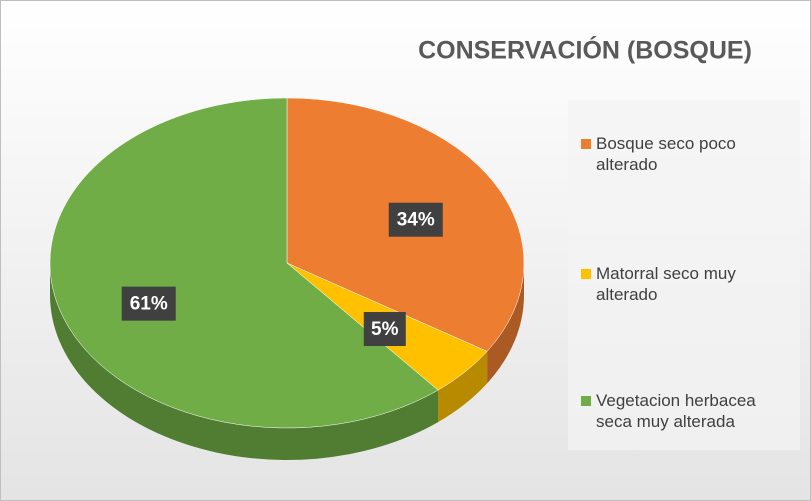 Image resolution: width=811 pixels, height=501 pixels. I want to click on data-label: 34%, so click(416, 220).